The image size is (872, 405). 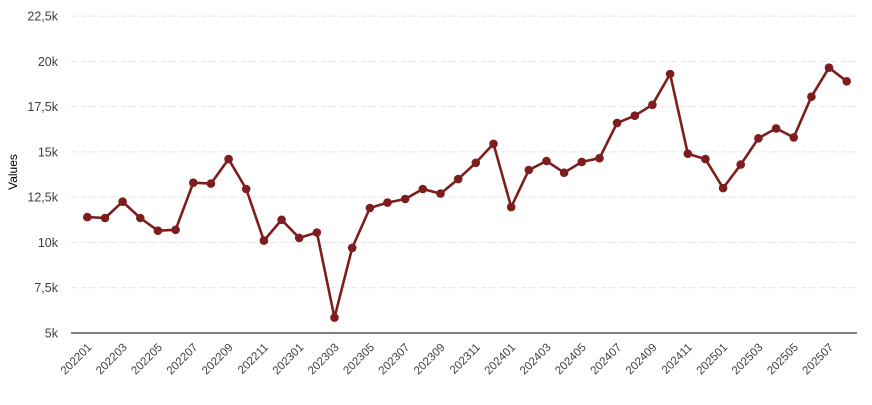 I want to click on x-axis-tick-label: 202309, so click(x=430, y=360).